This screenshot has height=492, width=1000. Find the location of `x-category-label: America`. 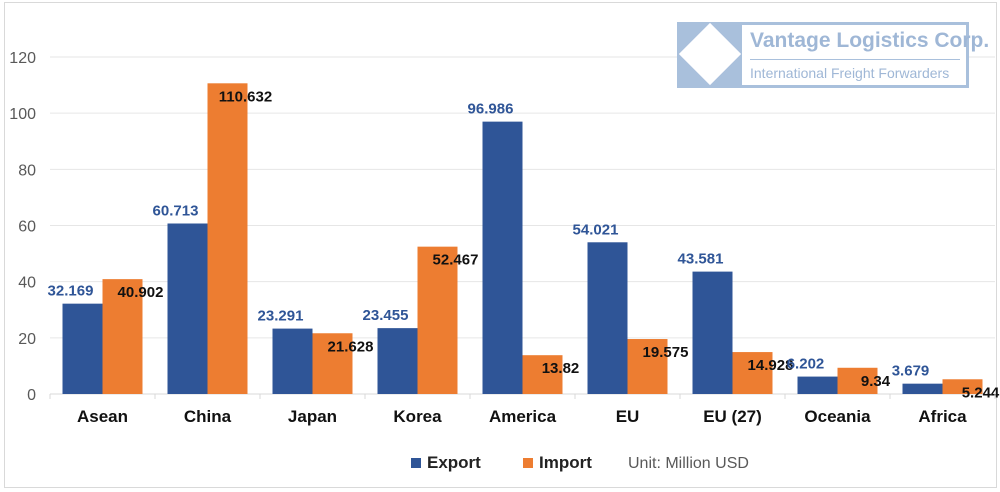

x-category-label: America is located at coordinates (523, 416).